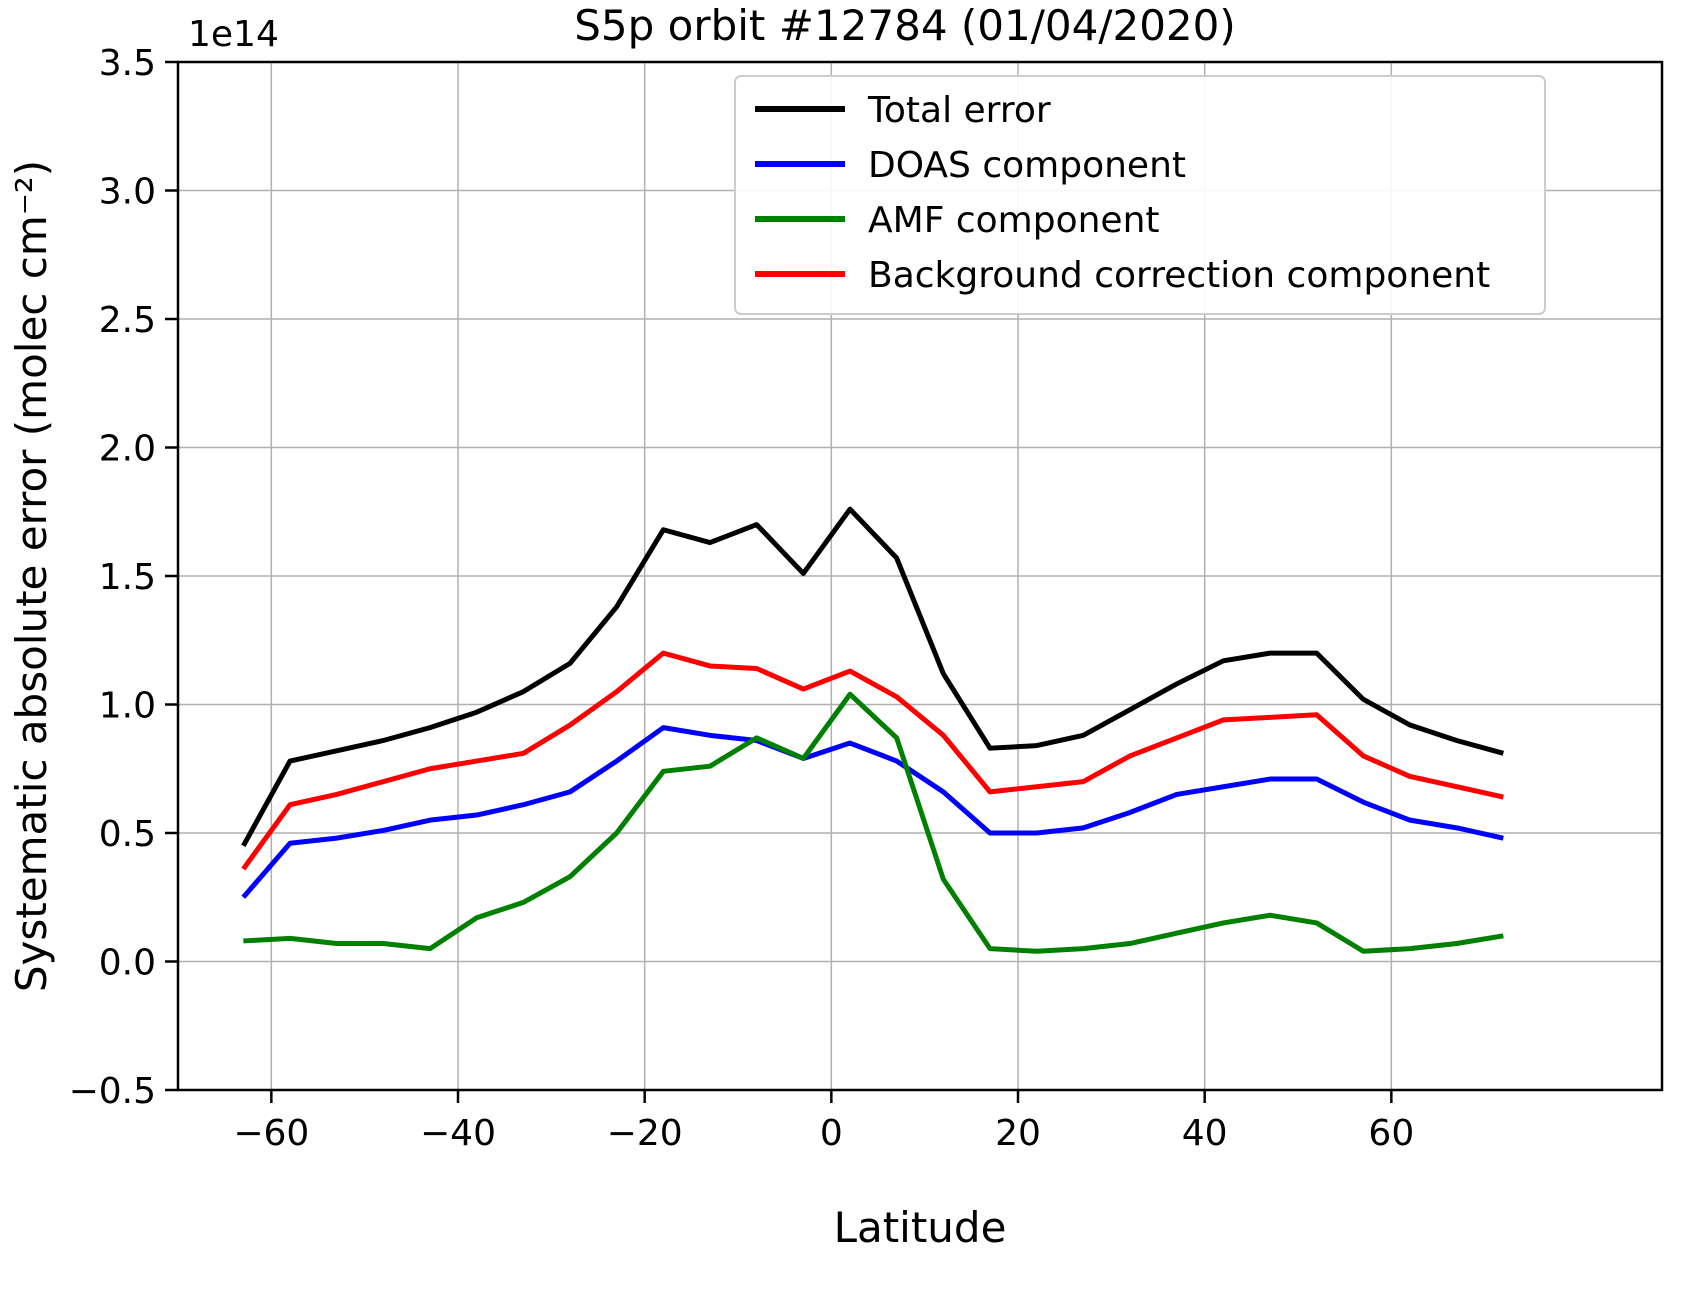 The width and height of the screenshot is (1690, 1297). Describe the element at coordinates (872, 812) in the screenshot. I see `series-line-doas-component` at that location.